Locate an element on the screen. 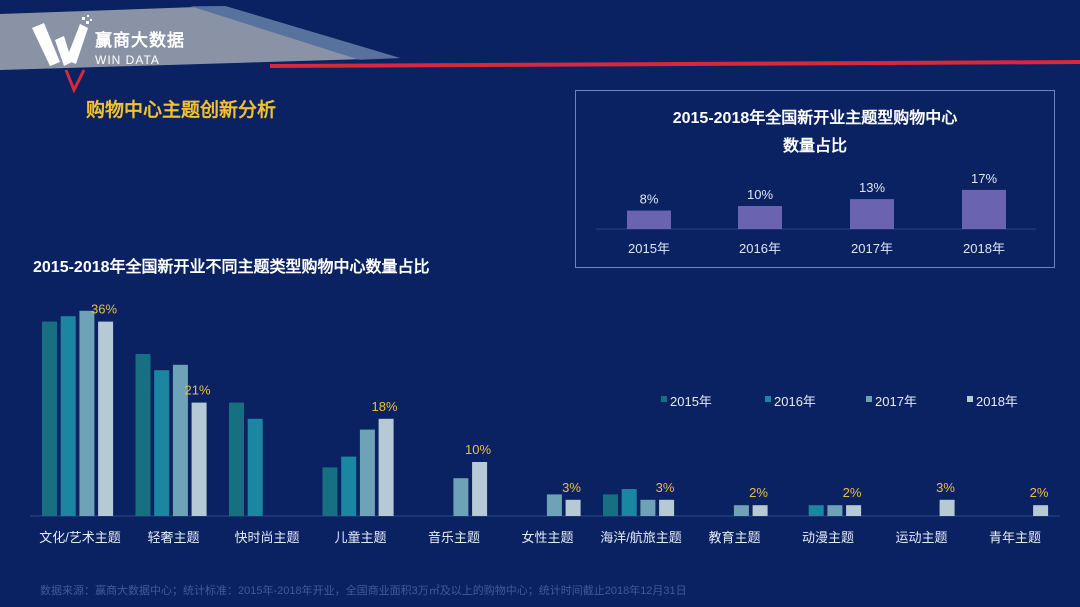  x-tick-label: 运动主题 is located at coordinates (921, 537).